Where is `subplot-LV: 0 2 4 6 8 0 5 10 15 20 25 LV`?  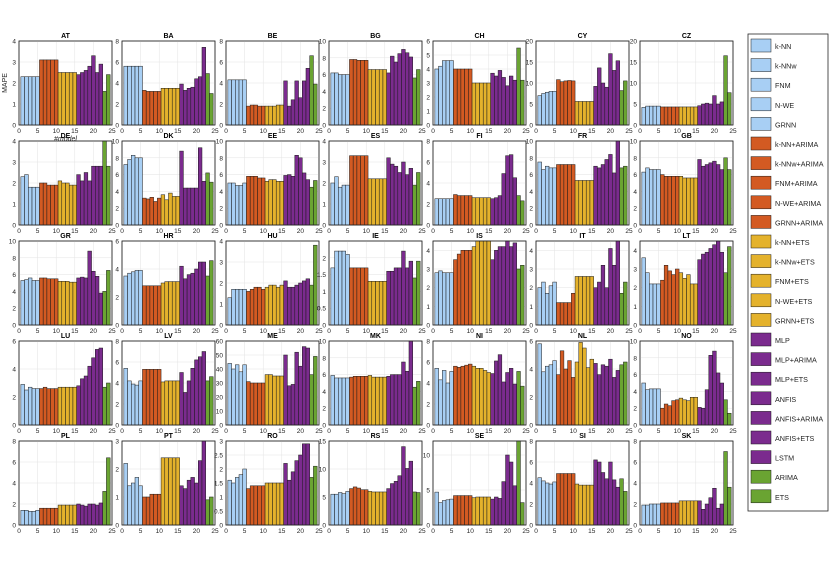
subplot-LV: 0 2 4 6 8 0 5 10 15 20 25 LV is located at coordinates (167, 384).